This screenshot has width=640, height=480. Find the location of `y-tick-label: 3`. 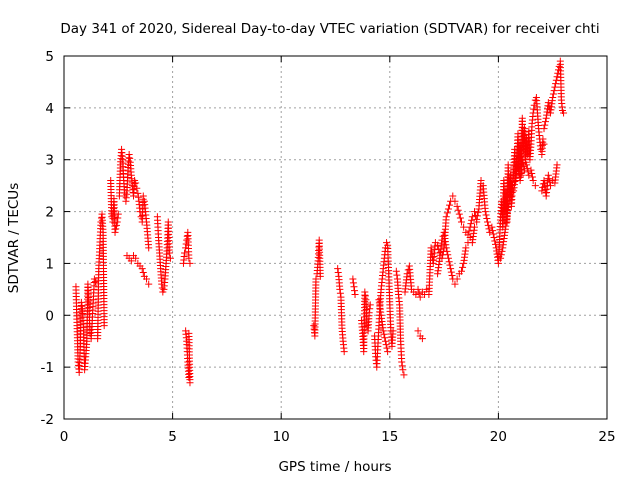

y-tick-label: 3 is located at coordinates (49, 161).